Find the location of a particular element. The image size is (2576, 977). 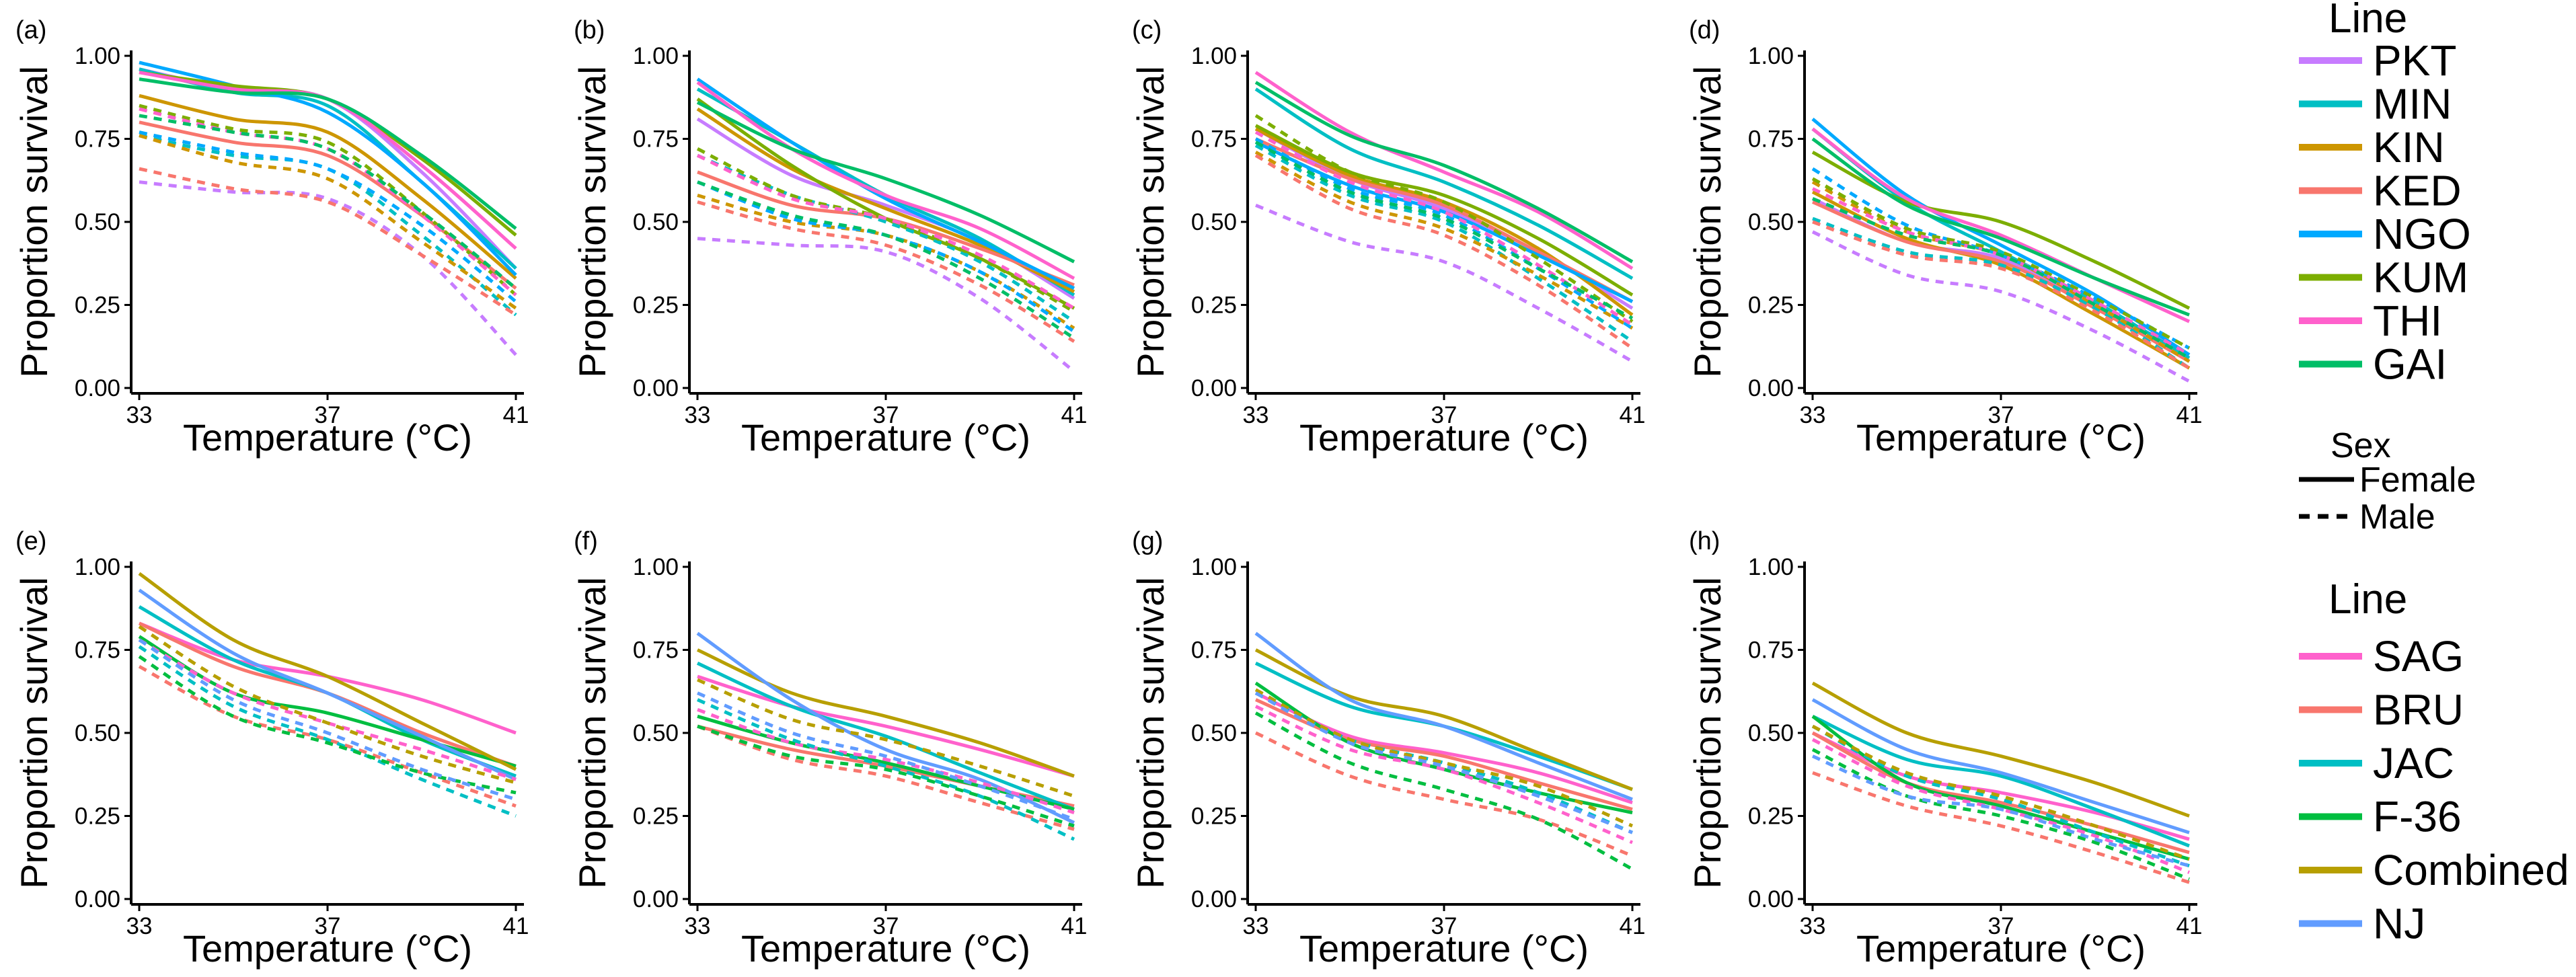

panel-label: (d) is located at coordinates (1704, 30).